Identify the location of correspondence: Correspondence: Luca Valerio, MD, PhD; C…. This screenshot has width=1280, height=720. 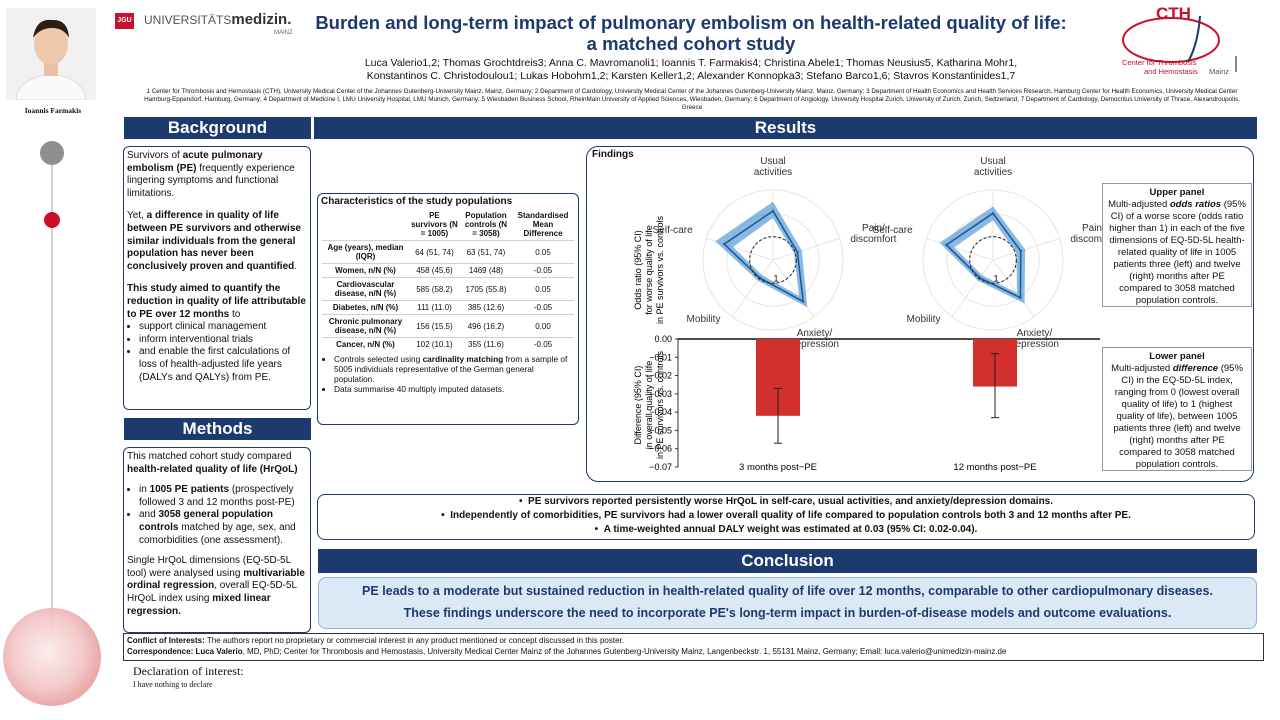
(567, 651).